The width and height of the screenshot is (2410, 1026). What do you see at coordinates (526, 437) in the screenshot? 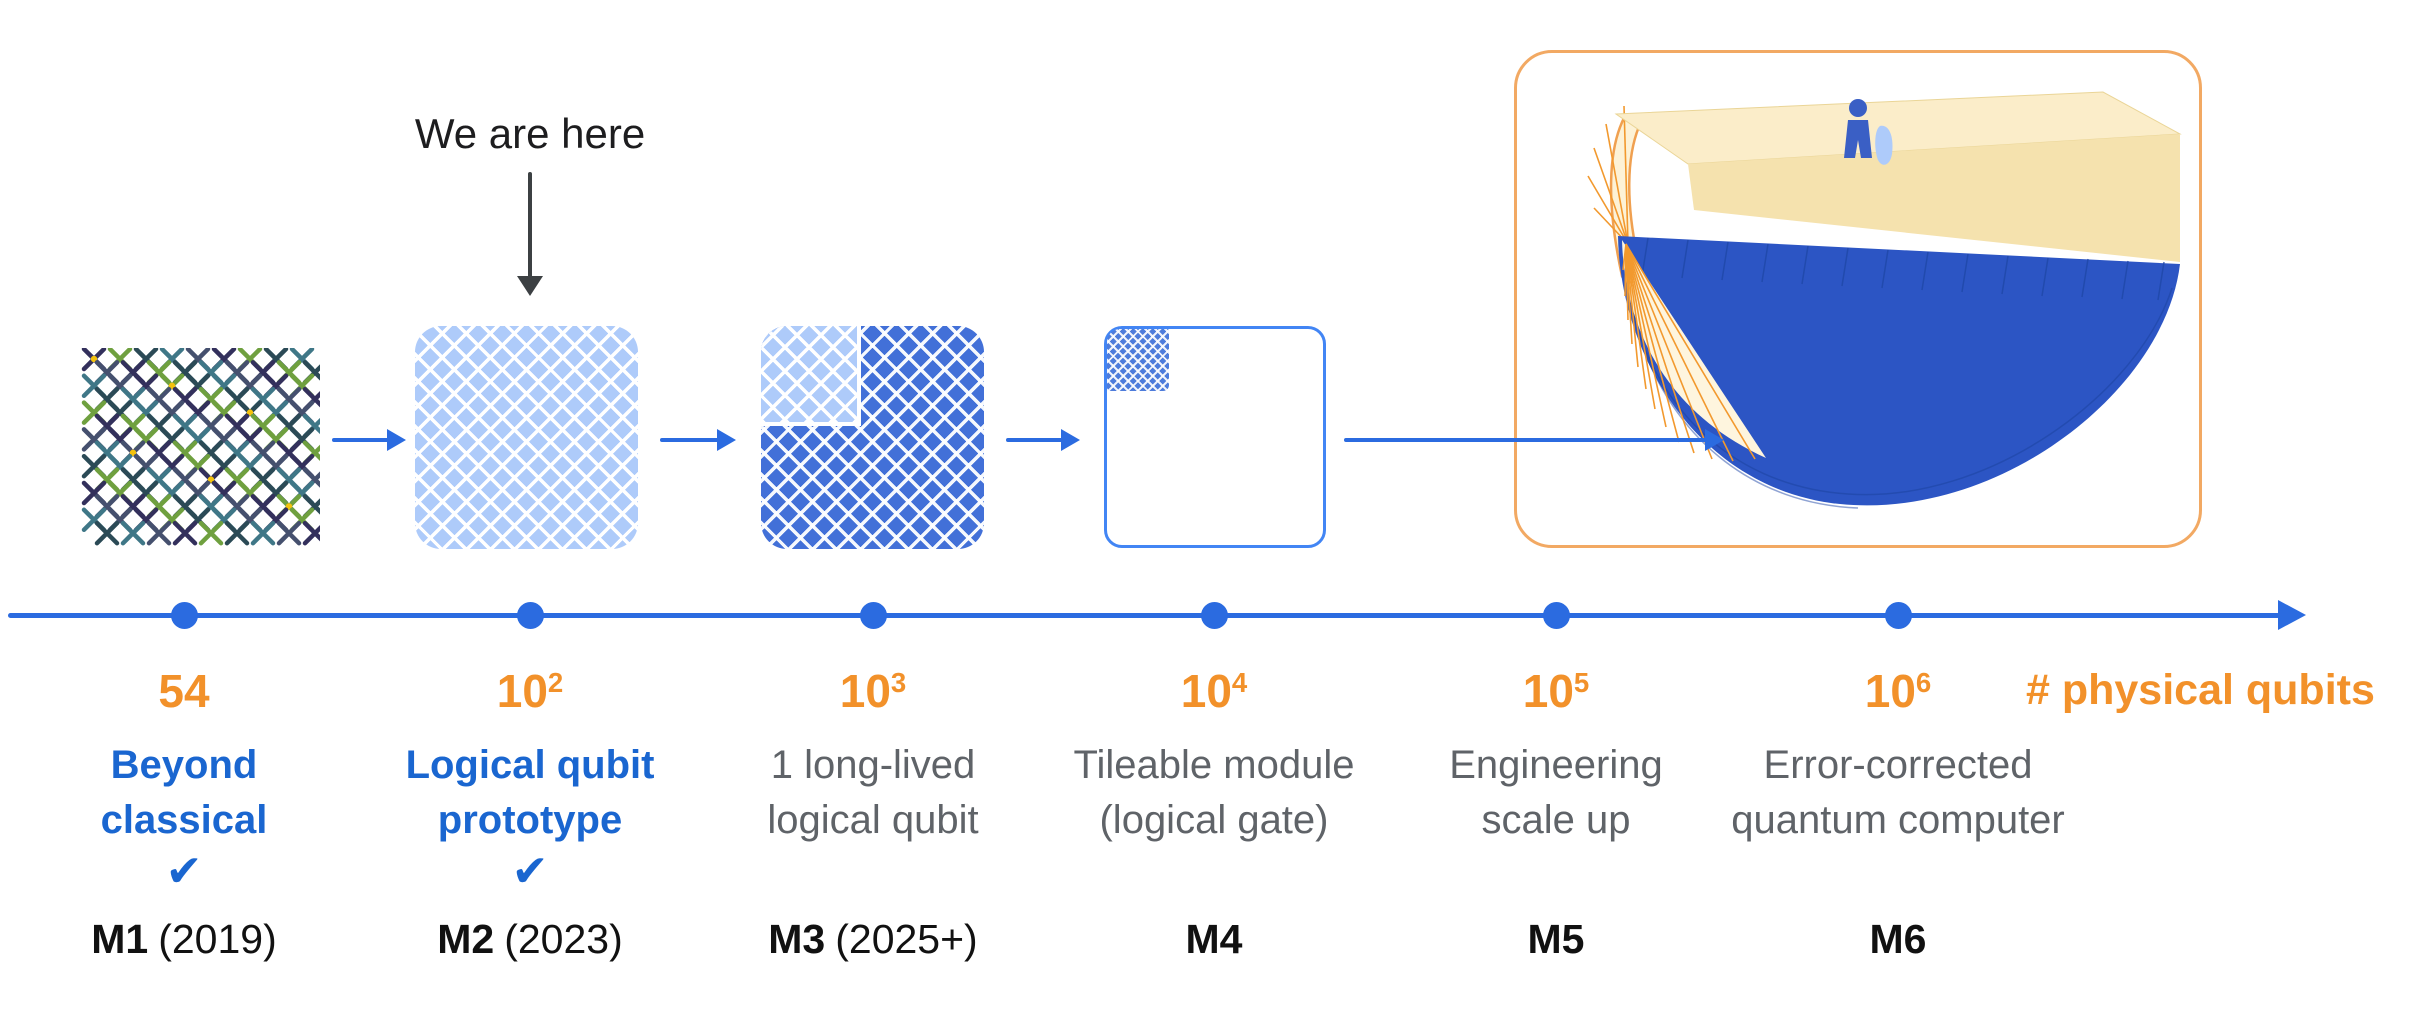
I see `qubit-grid-m2-graphic` at bounding box center [526, 437].